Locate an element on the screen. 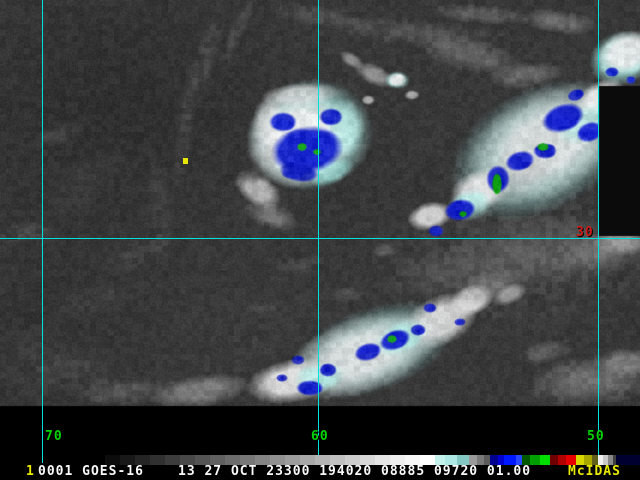 This screenshot has height=480, width=640. image-id: 0001 GOES-16 is located at coordinates (91, 471).